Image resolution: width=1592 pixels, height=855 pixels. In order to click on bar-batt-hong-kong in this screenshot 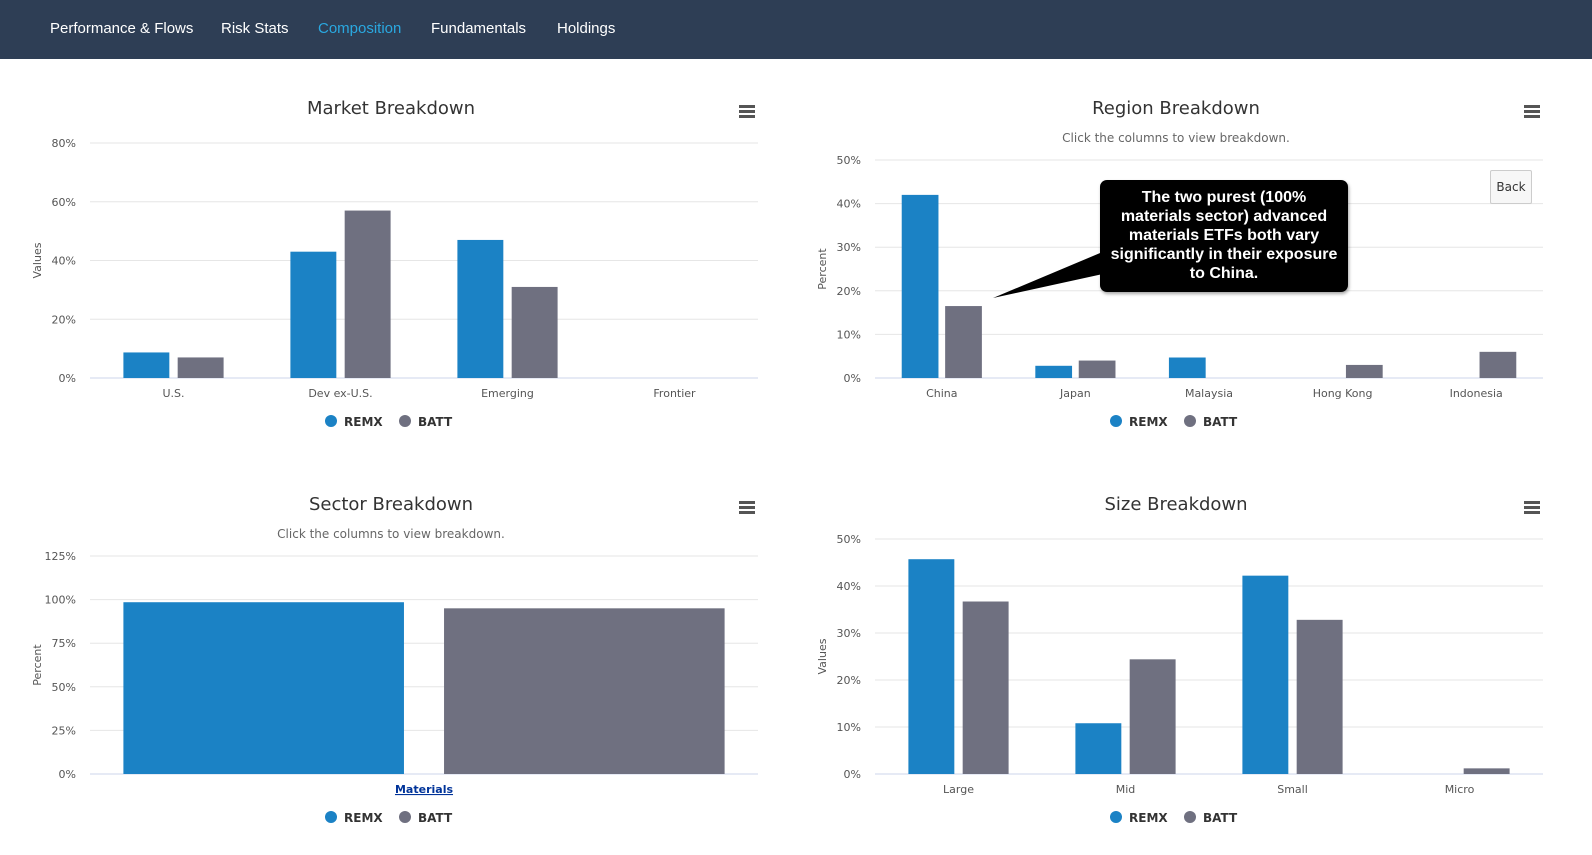, I will do `click(1364, 371)`.